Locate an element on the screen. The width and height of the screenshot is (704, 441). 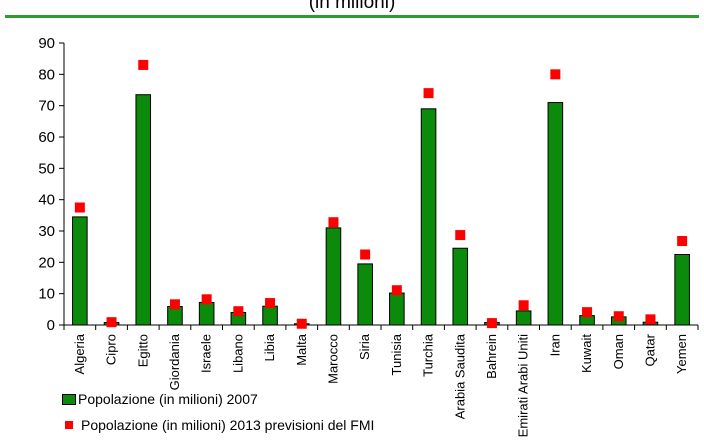
y-tick-label: 40 is located at coordinates (46, 200).